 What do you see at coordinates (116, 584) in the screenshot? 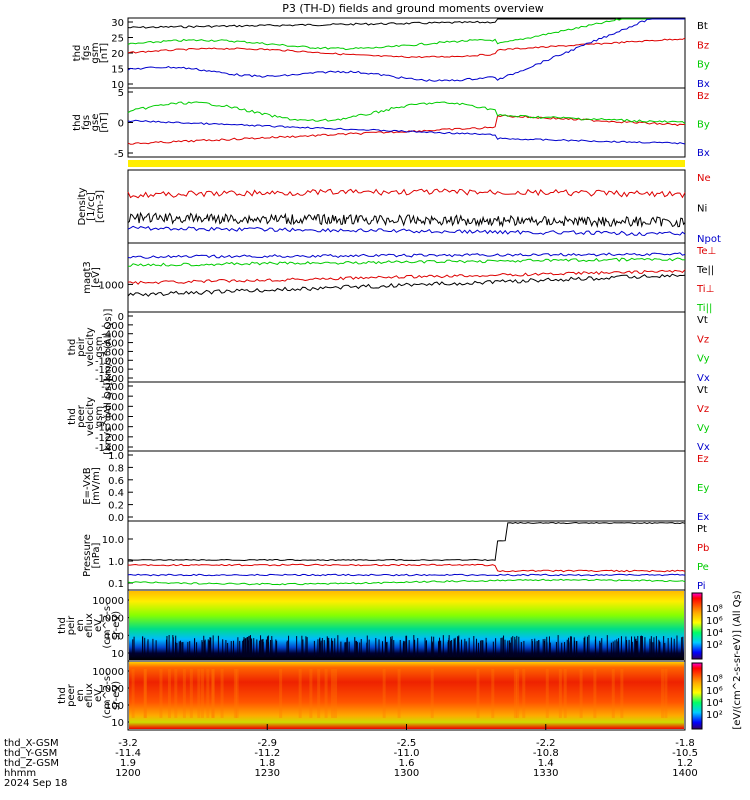
I see `pressure-ytick-label: 0.1` at bounding box center [116, 584].